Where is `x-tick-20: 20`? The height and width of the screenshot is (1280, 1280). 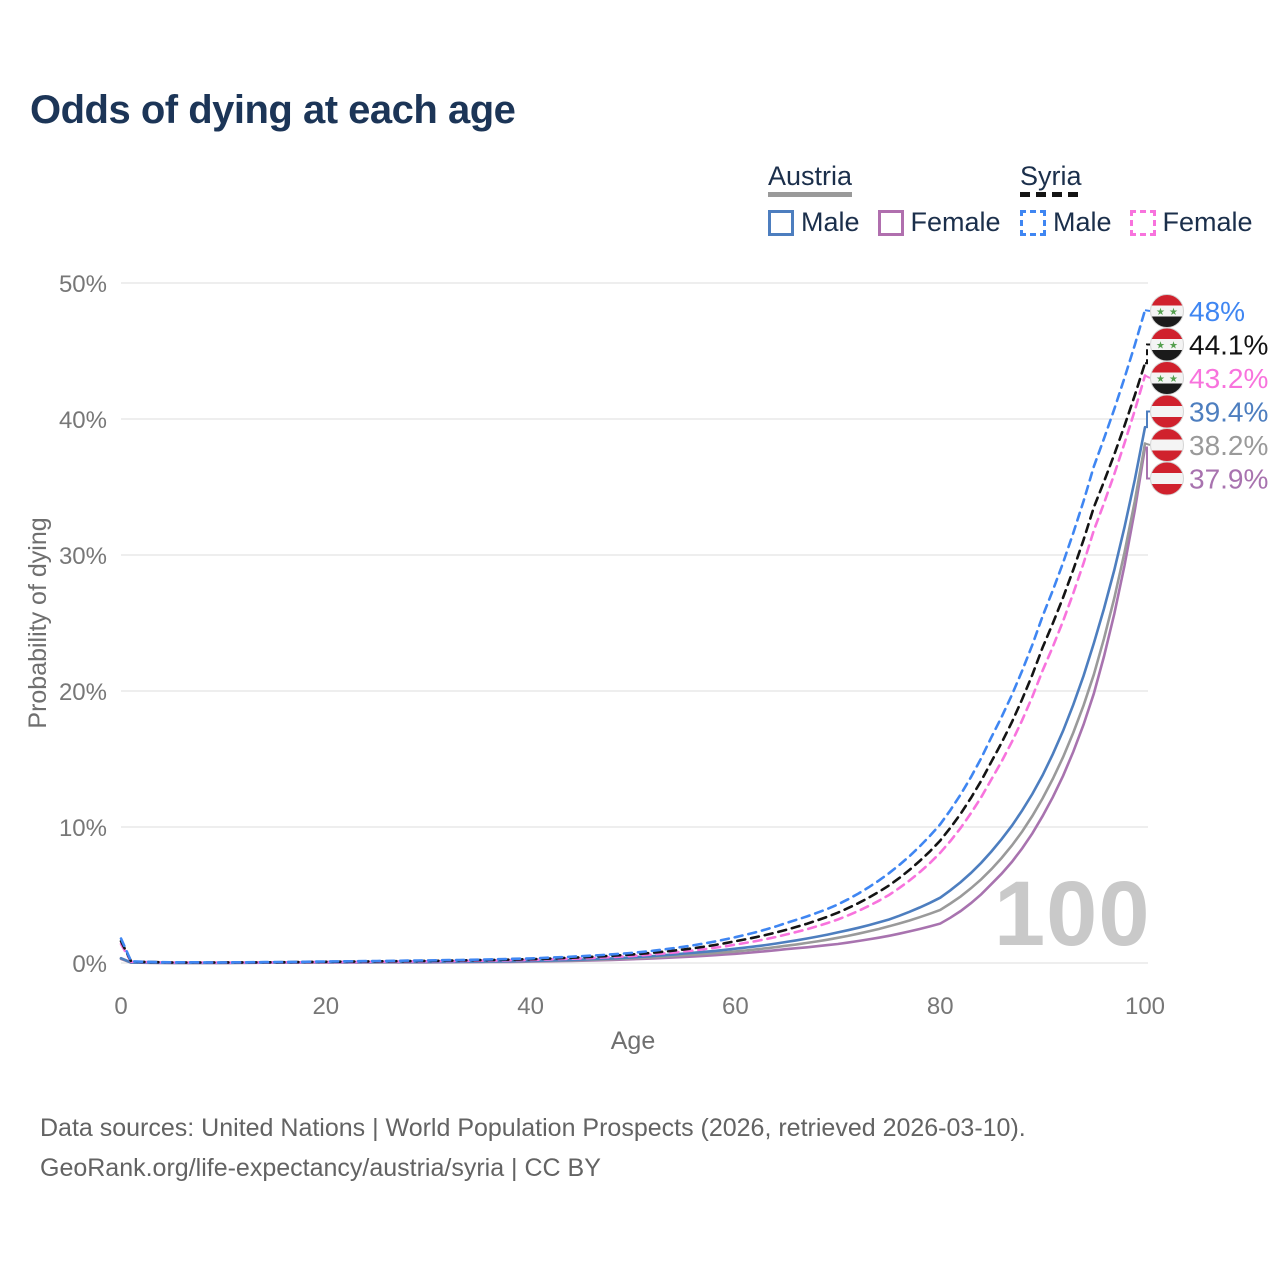
x-tick-20: 20 is located at coordinates (325, 1006).